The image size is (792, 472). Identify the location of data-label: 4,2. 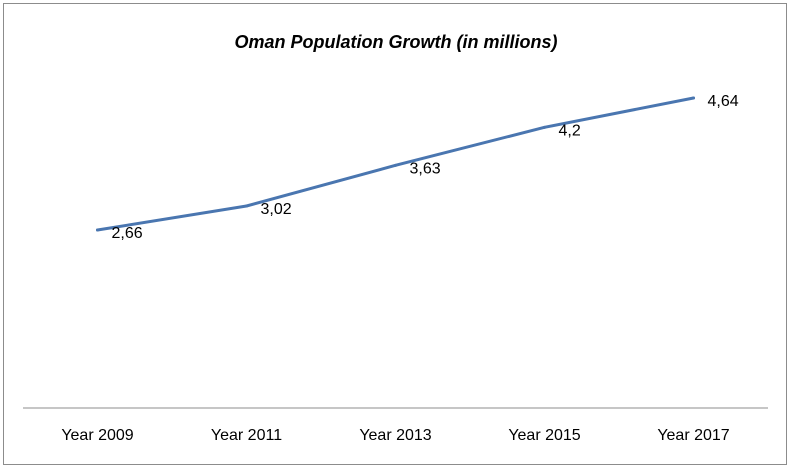
(570, 130).